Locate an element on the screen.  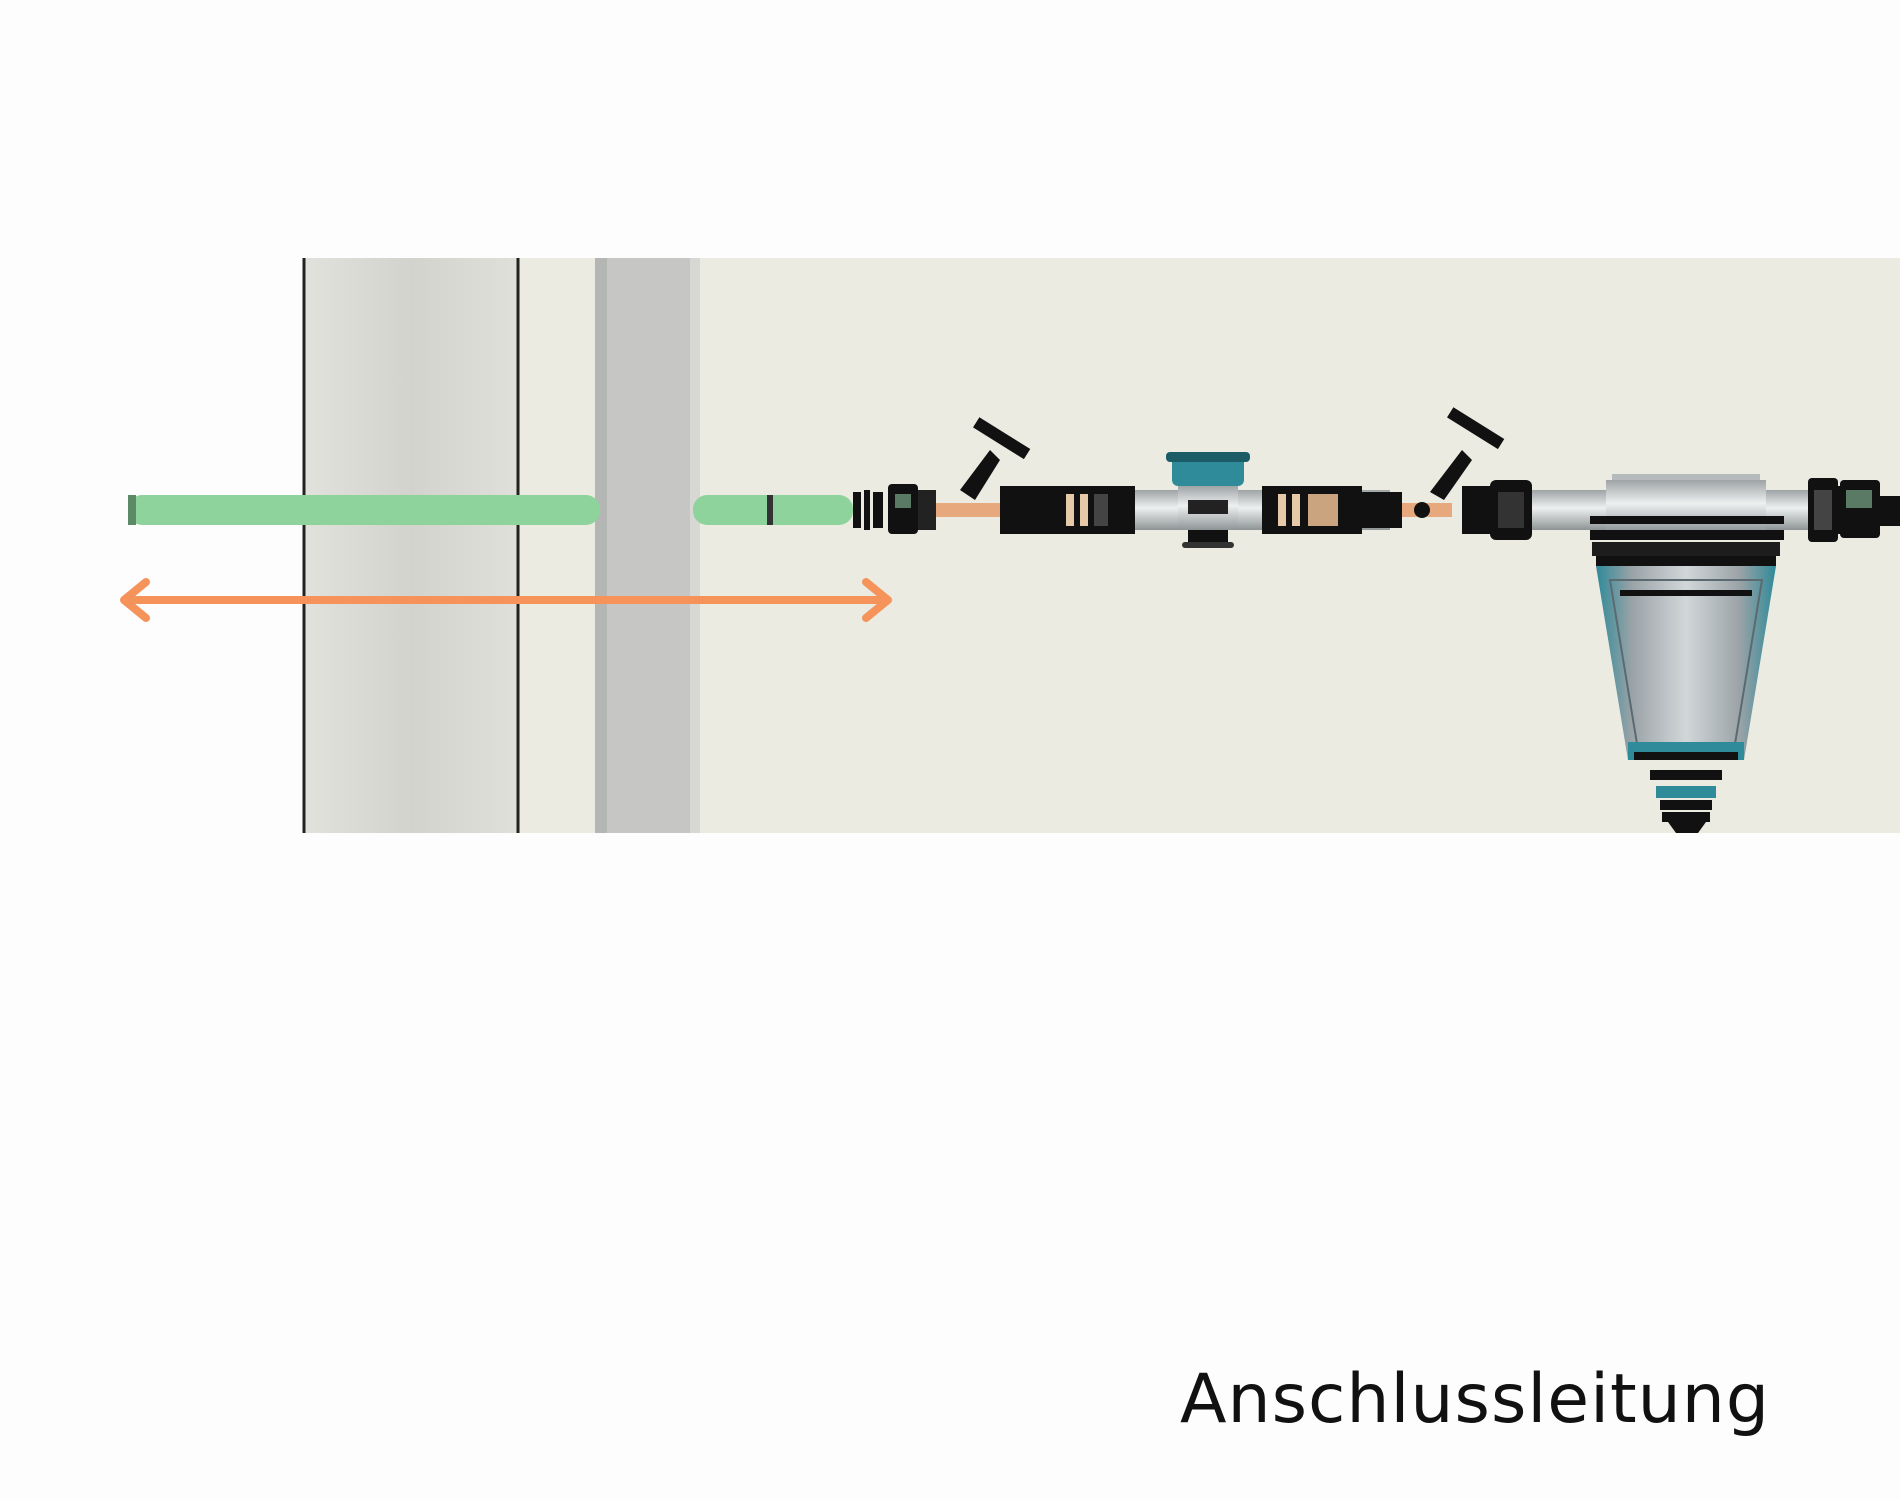
filter-icon is located at coordinates (1687, 653).